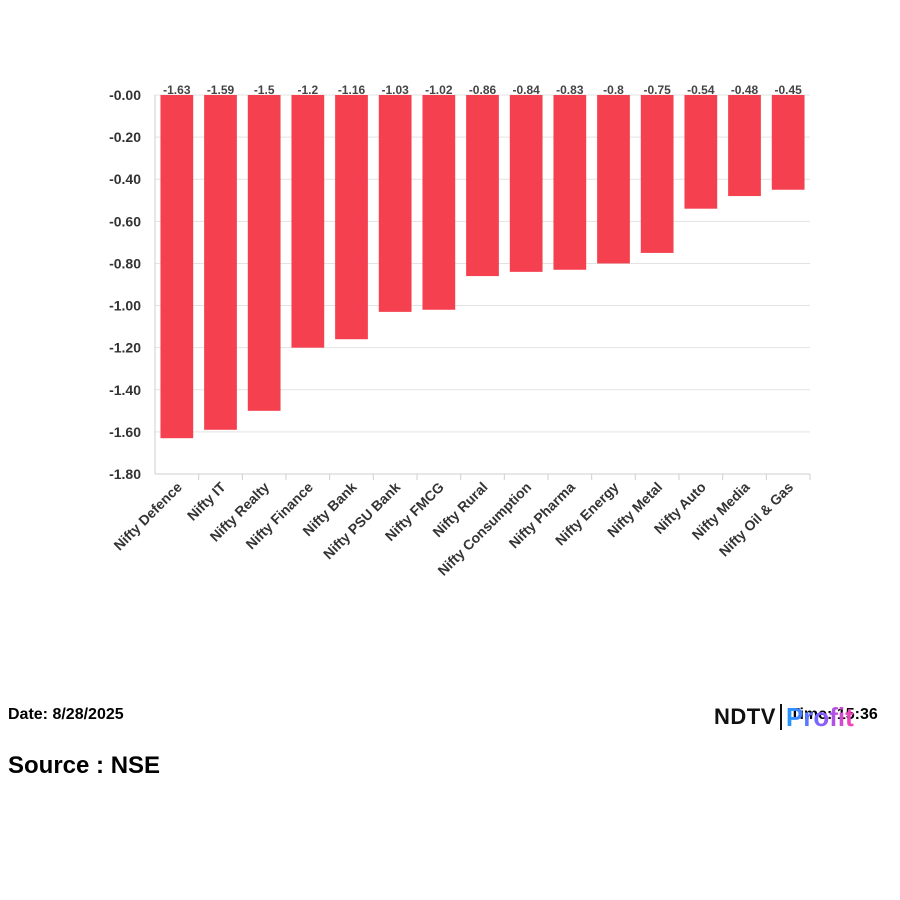 The height and width of the screenshot is (900, 900). I want to click on data-label: -1.16, so click(352, 90).